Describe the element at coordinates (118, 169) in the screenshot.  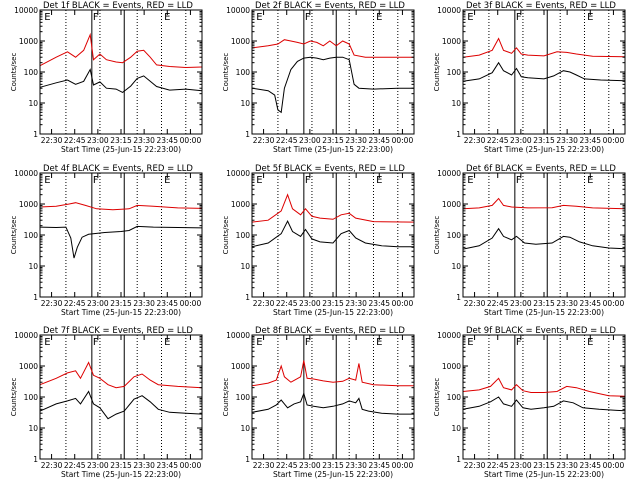
I see `panel-title: Det 4f BLACK = Events, RED = LLD` at that location.